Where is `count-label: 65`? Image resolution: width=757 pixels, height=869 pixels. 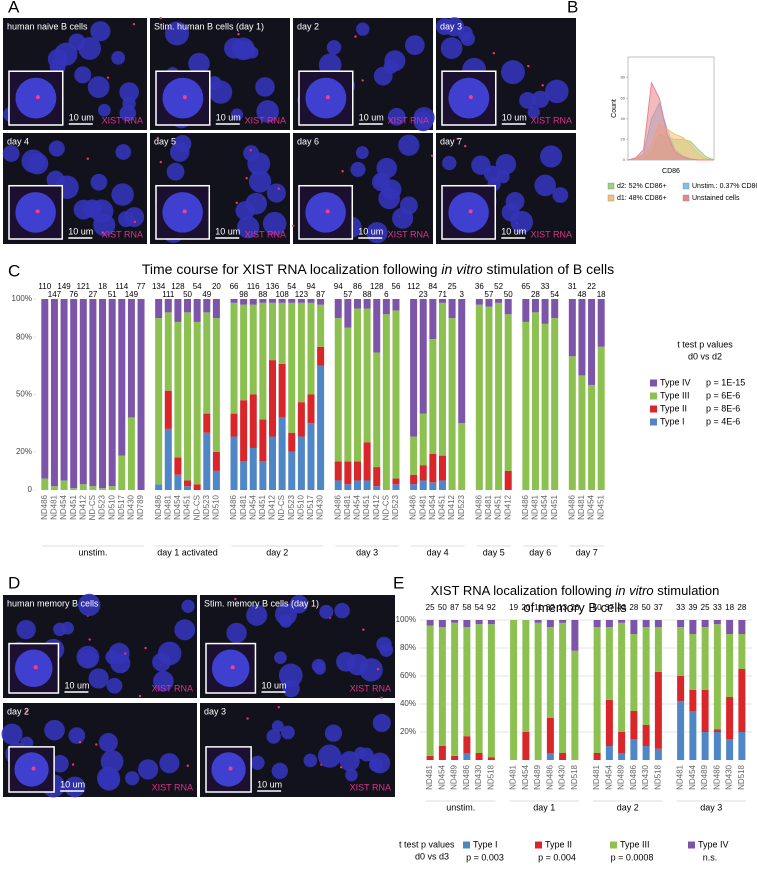 count-label: 65 is located at coordinates (525, 286).